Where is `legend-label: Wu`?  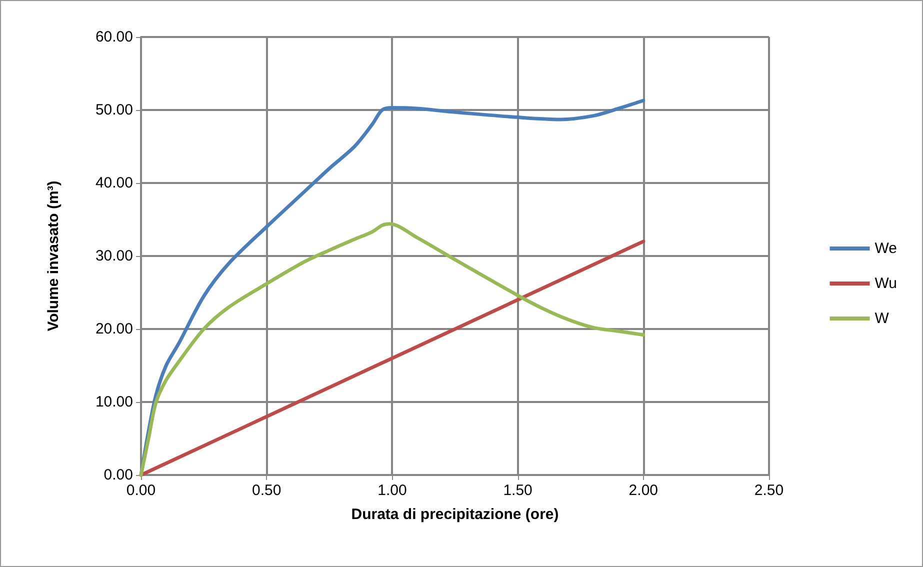
legend-label: Wu is located at coordinates (886, 283).